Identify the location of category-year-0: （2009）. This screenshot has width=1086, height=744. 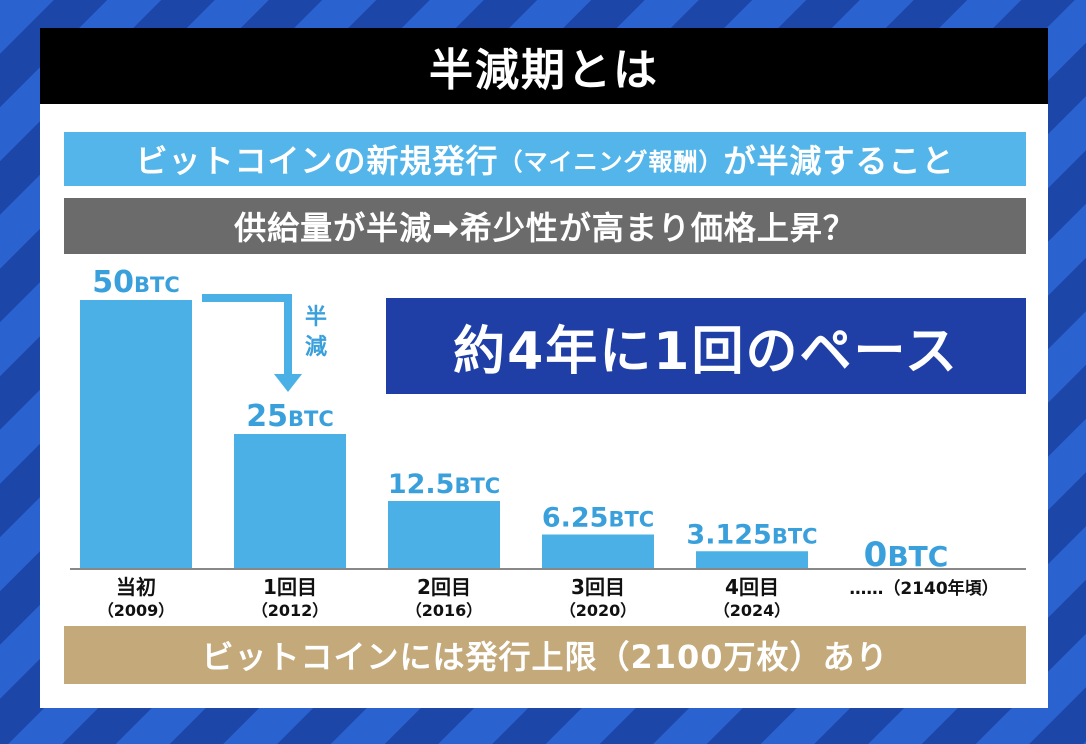
(136, 610).